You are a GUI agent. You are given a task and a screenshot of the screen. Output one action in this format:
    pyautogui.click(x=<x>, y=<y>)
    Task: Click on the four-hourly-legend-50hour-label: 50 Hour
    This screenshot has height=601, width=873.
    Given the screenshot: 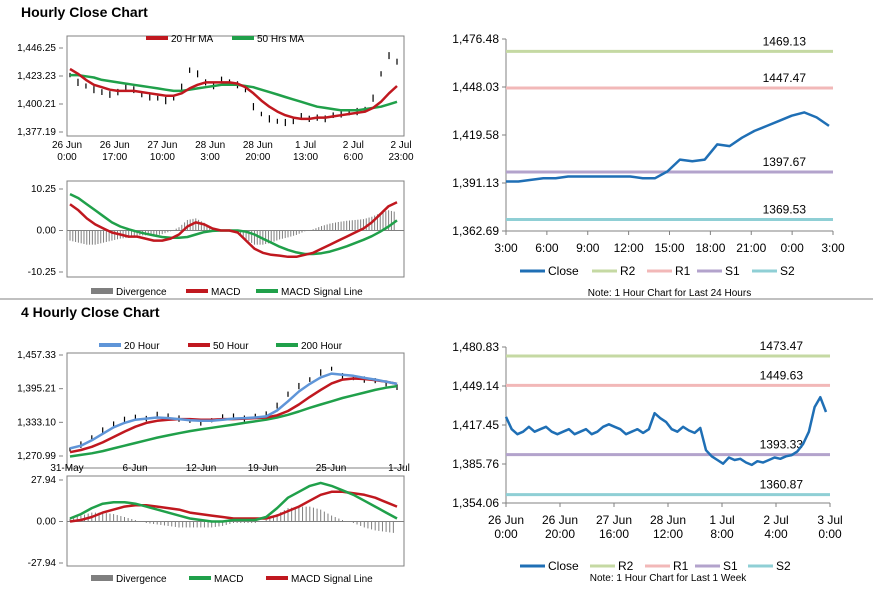 What is the action you would take?
    pyautogui.click(x=231, y=346)
    